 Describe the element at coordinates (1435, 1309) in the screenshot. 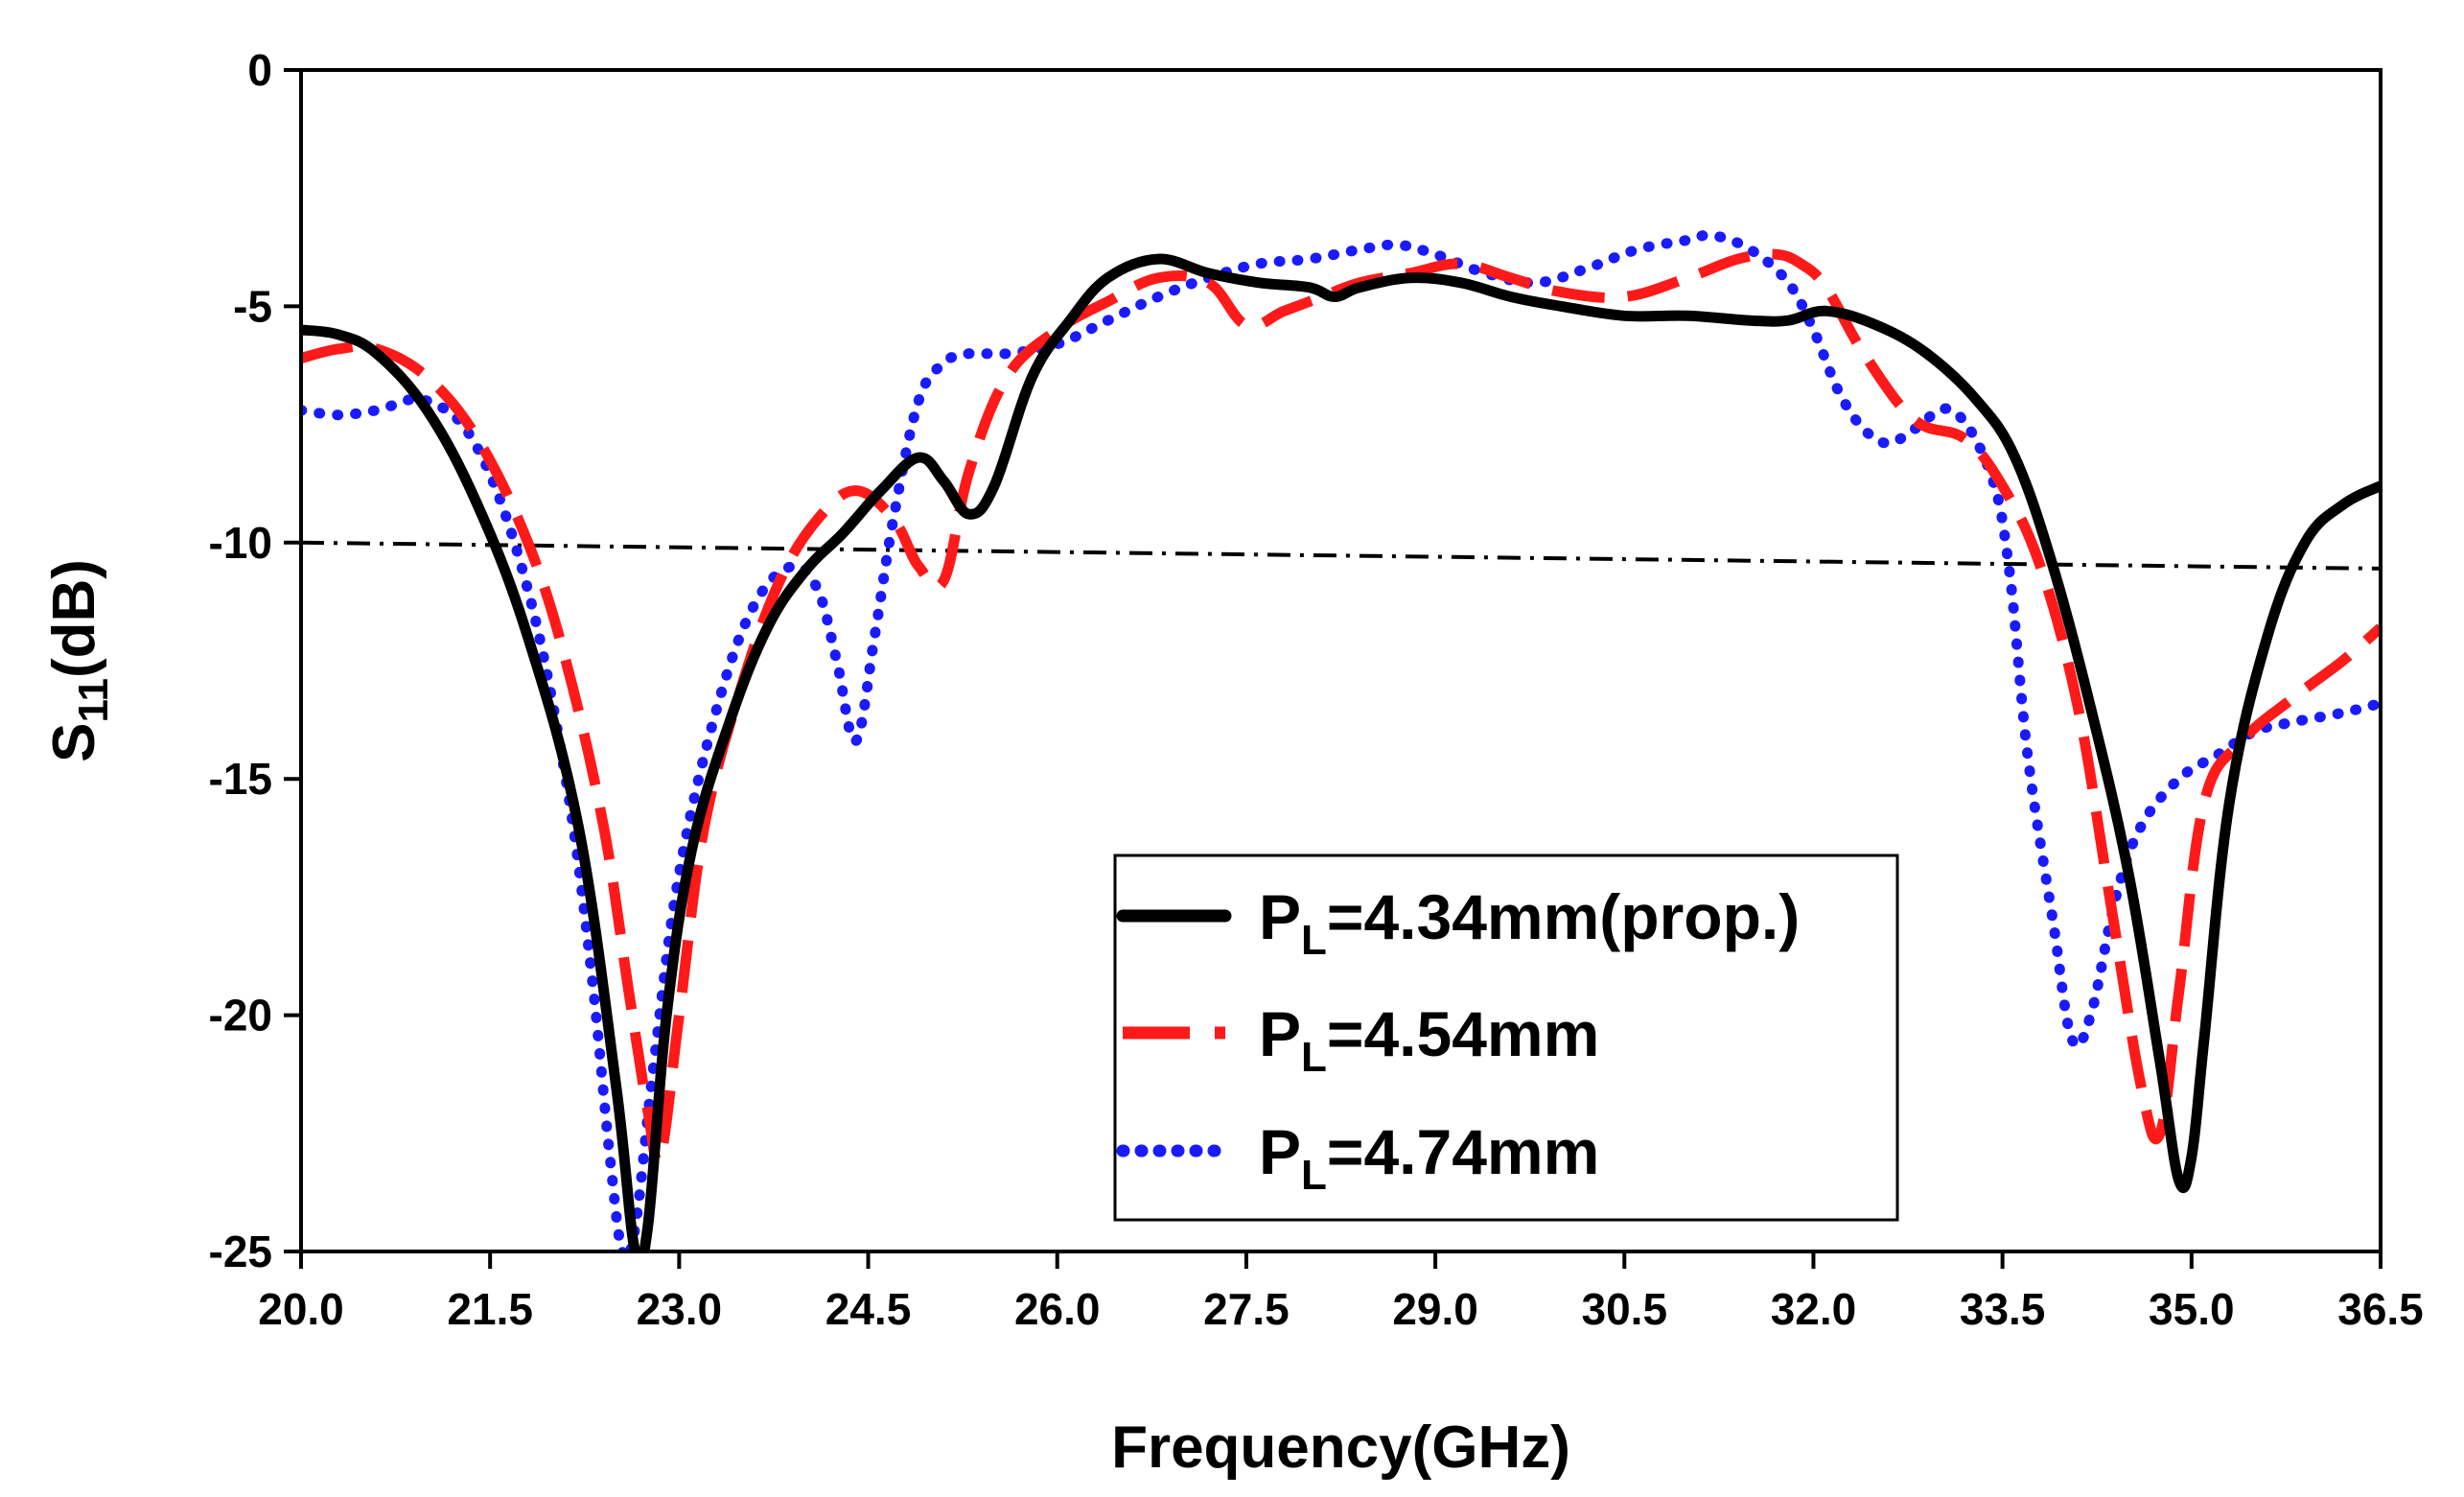

I see `x-tick-label: 29.0` at that location.